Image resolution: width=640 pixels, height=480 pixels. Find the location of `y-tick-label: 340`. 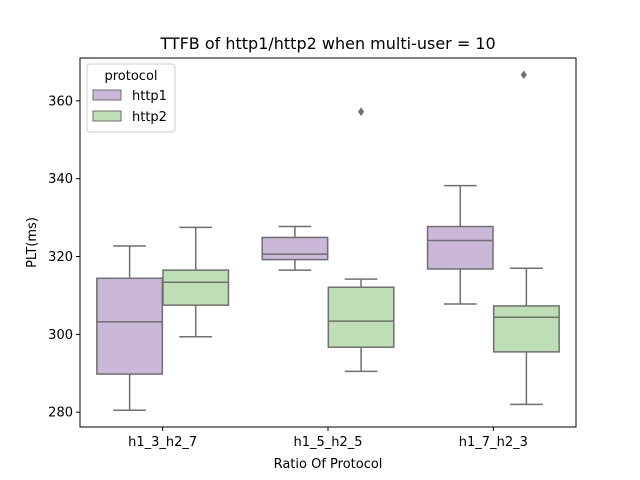

y-tick-label: 340 is located at coordinates (60, 179).